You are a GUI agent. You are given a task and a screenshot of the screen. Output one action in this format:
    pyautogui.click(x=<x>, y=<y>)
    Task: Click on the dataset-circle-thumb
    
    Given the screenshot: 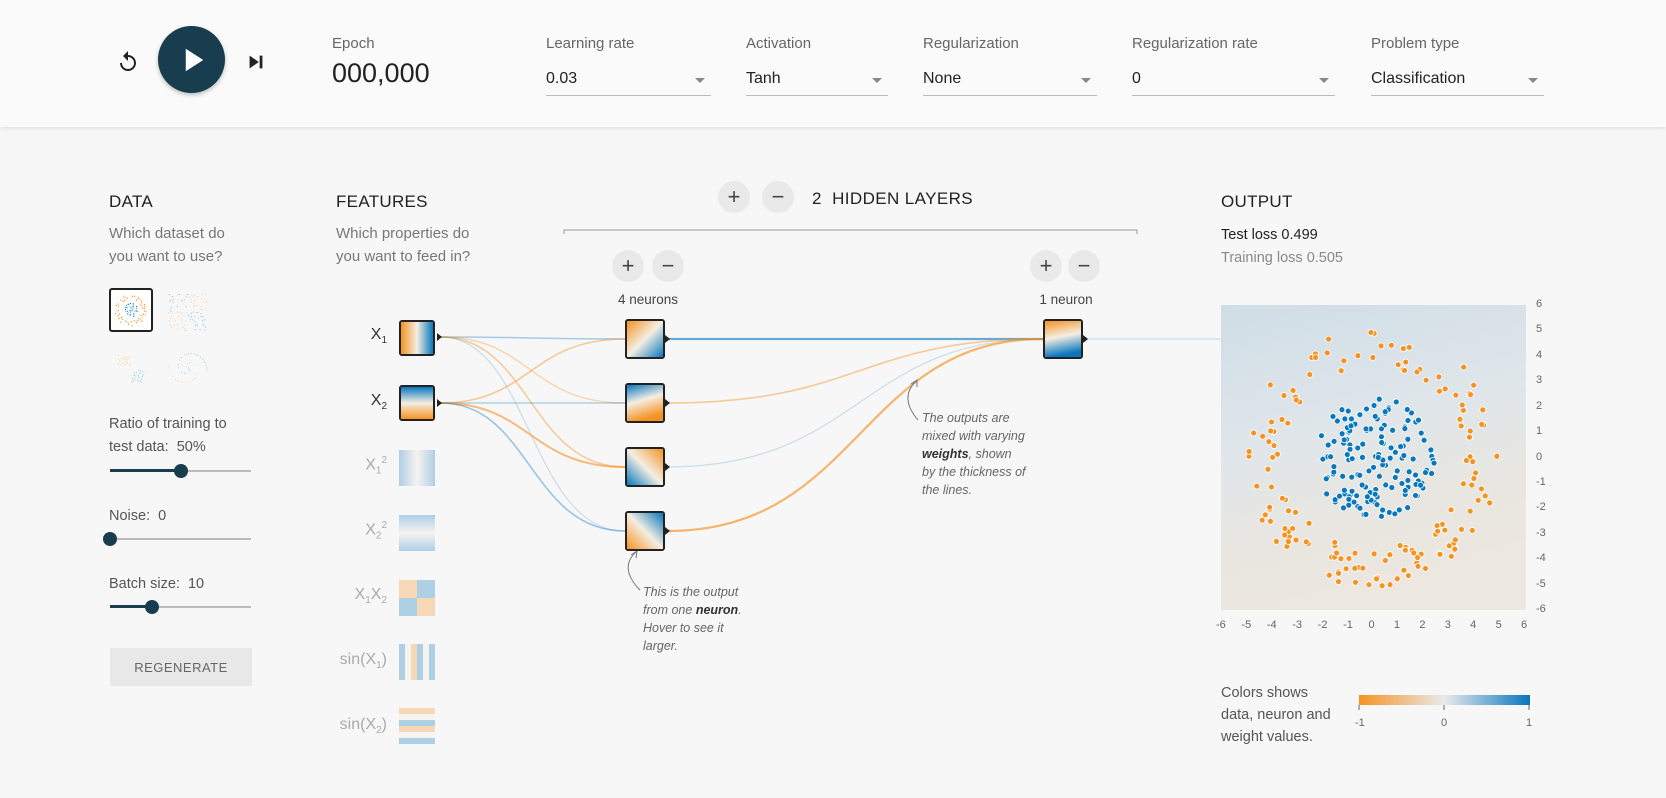 What is the action you would take?
    pyautogui.click(x=131, y=310)
    